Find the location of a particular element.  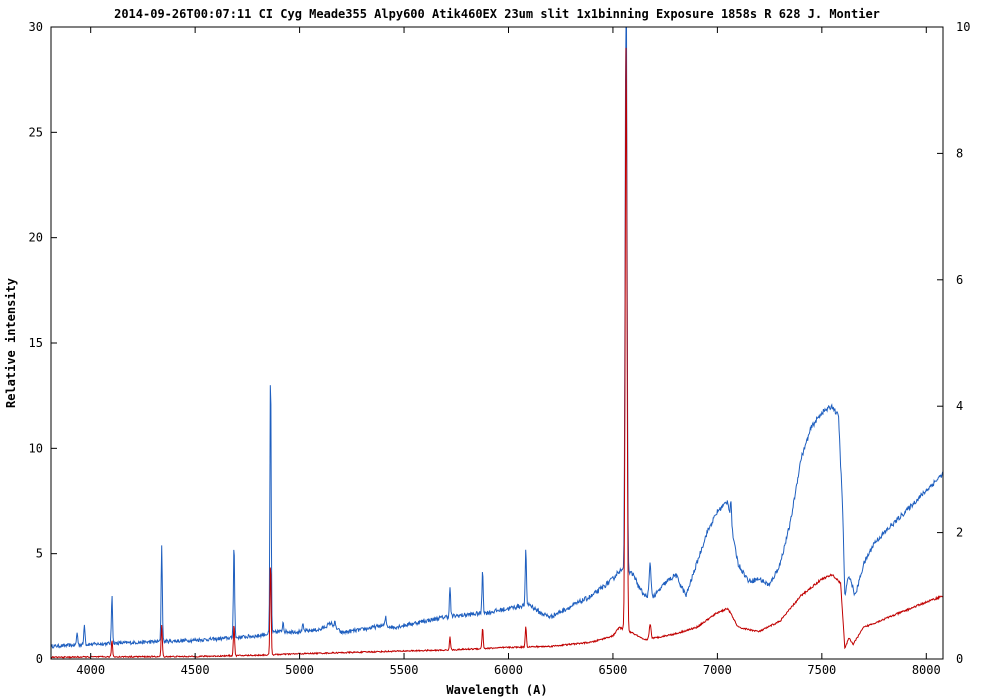

x-tick-label: 4500 is located at coordinates (195, 670).